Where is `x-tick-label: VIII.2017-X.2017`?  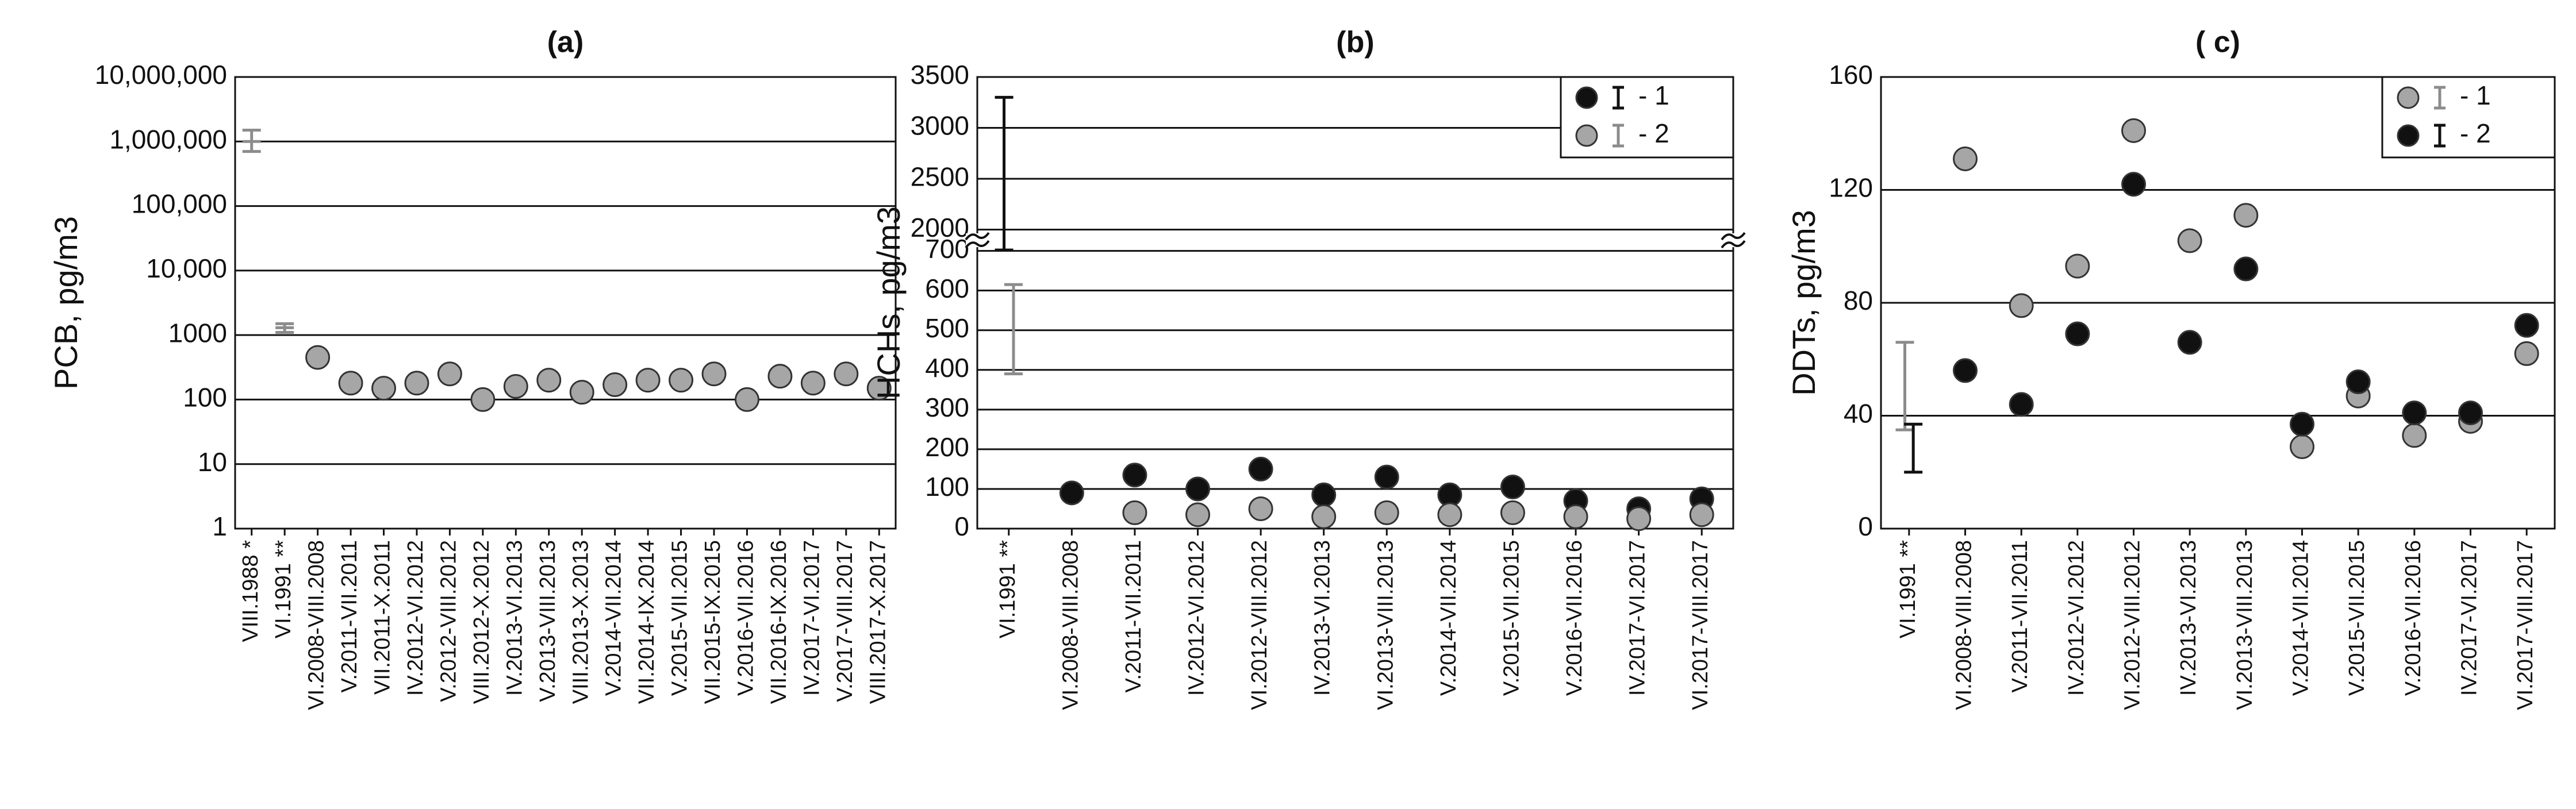
x-tick-label: VIII.2017-X.2017 is located at coordinates (878, 622).